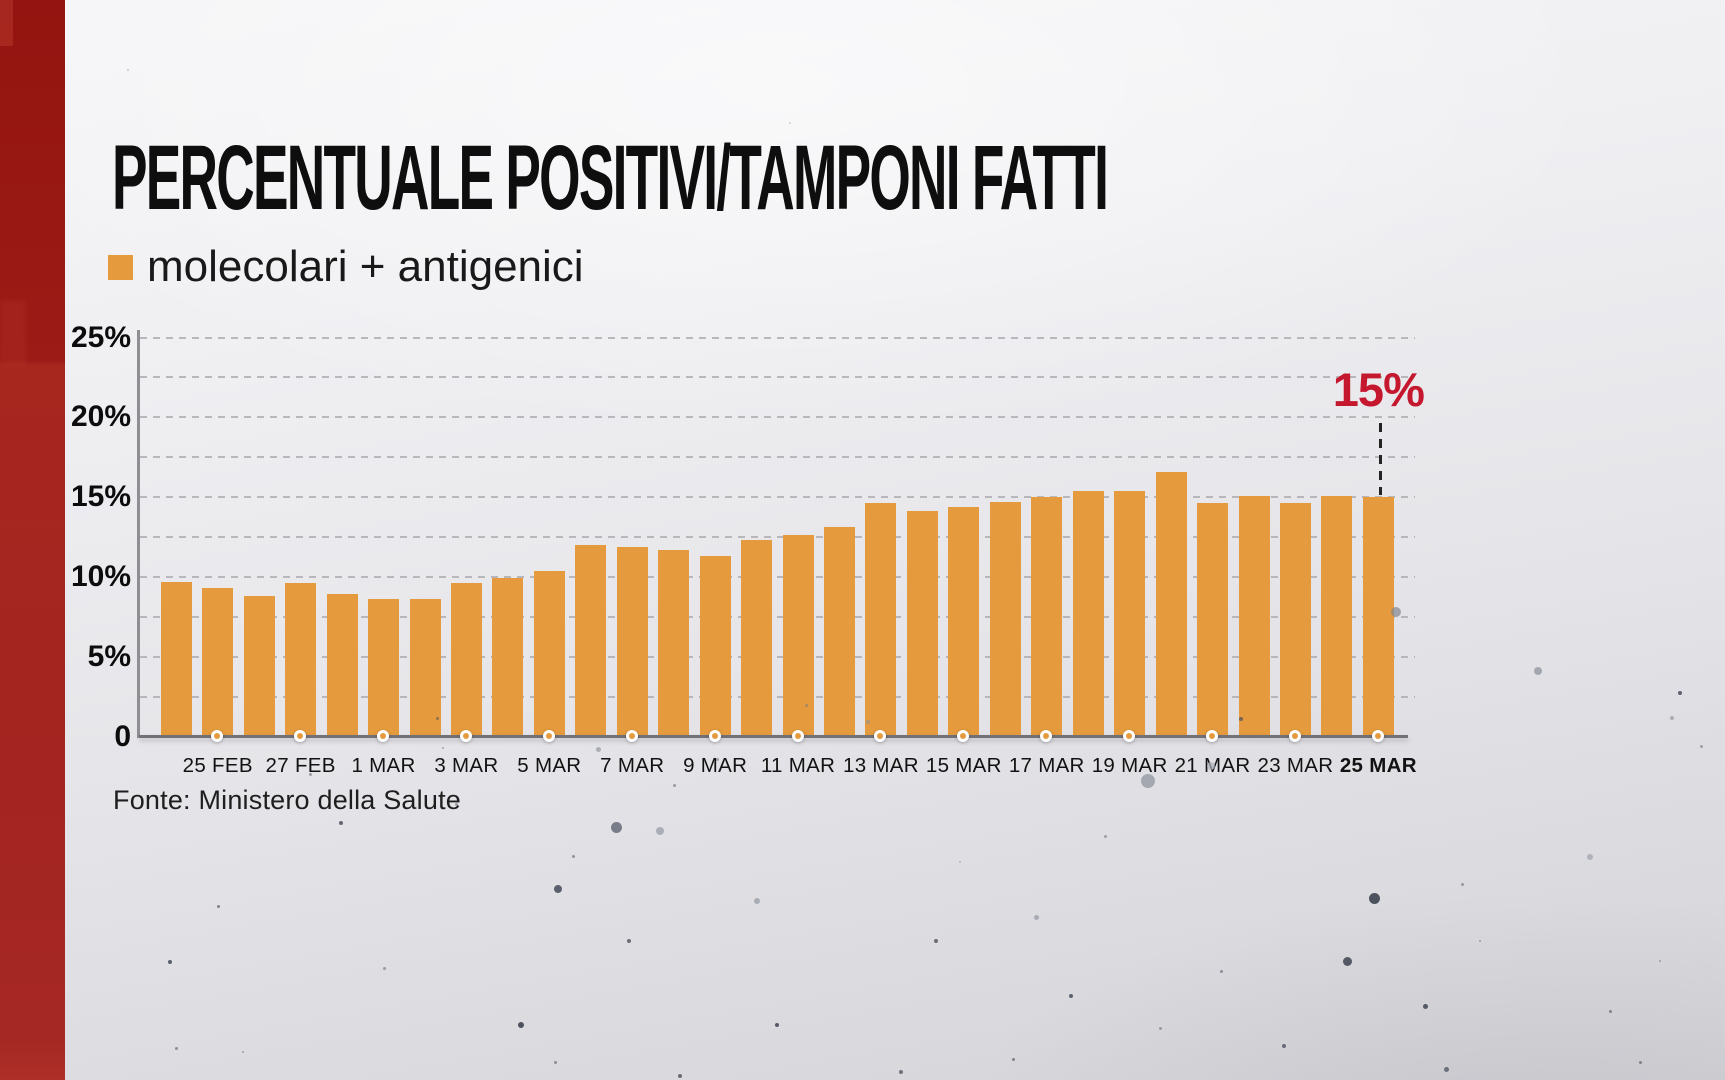 Image resolution: width=1725 pixels, height=1080 pixels. Describe the element at coordinates (632, 765) in the screenshot. I see `x-axis-label: 7 MAR` at that location.